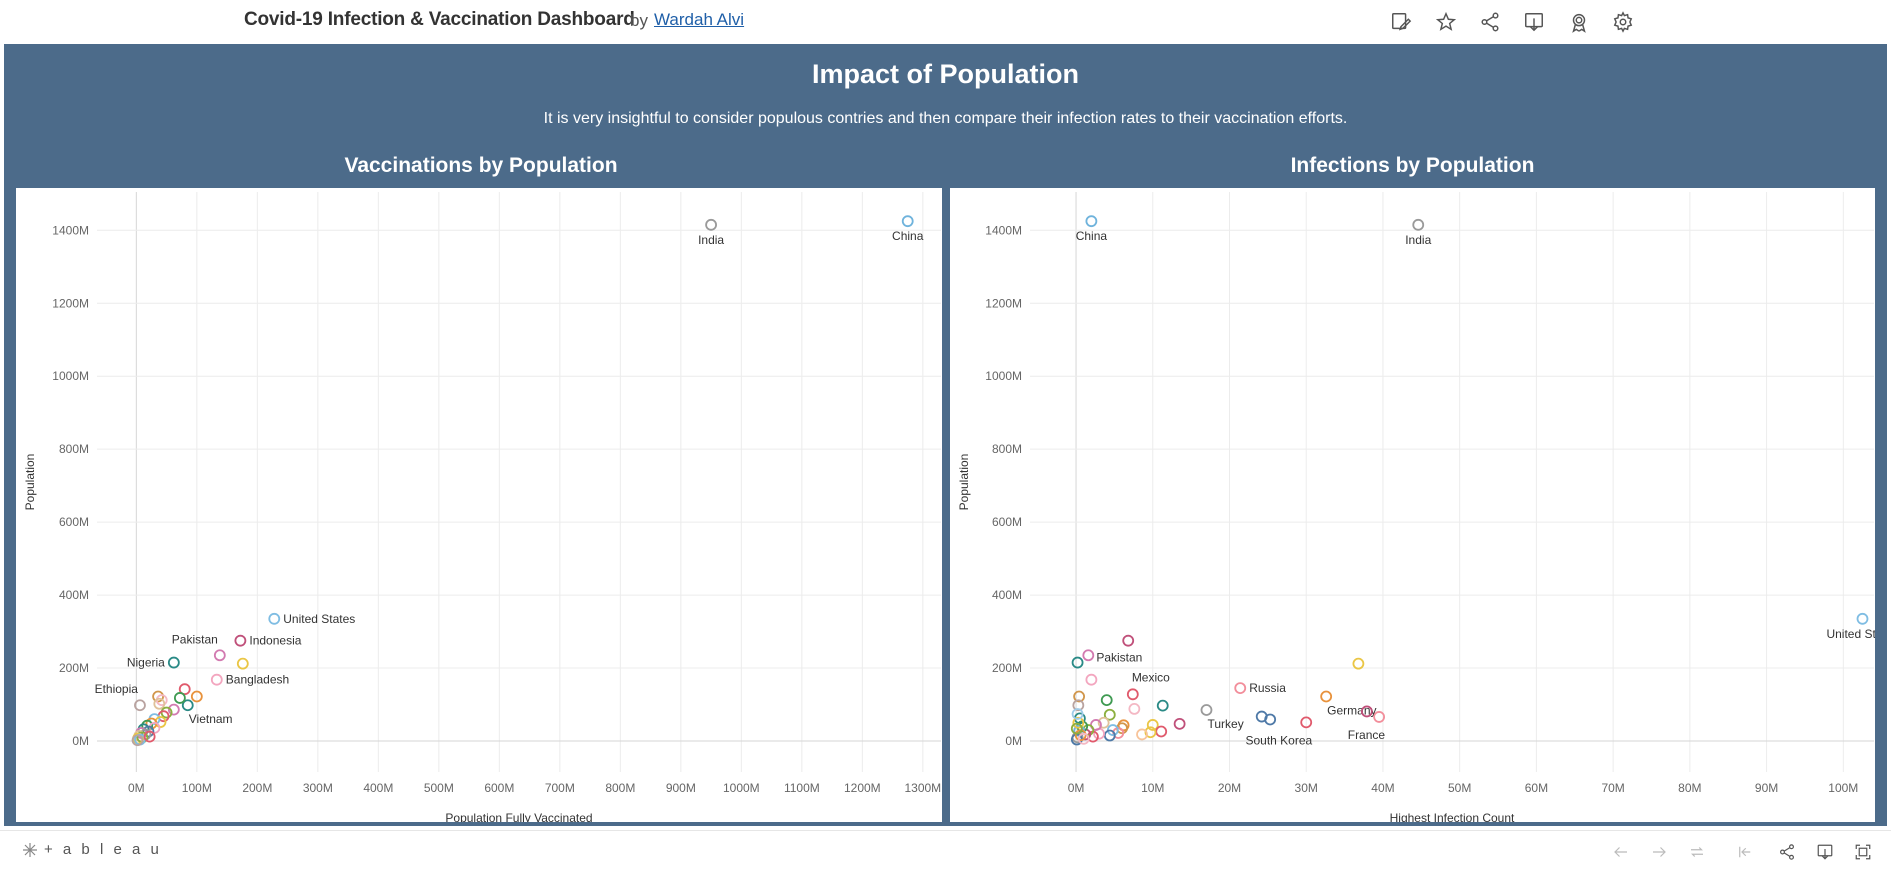 Image resolution: width=1891 pixels, height=873 pixels. Describe the element at coordinates (1534, 22) in the screenshot. I see `download-icon` at that location.